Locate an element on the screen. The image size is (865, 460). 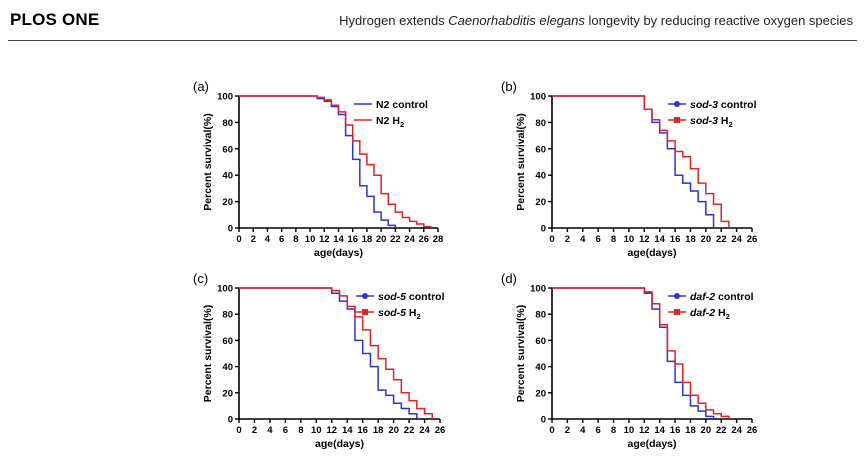
journal-name: PLOS ONE is located at coordinates (55, 19).